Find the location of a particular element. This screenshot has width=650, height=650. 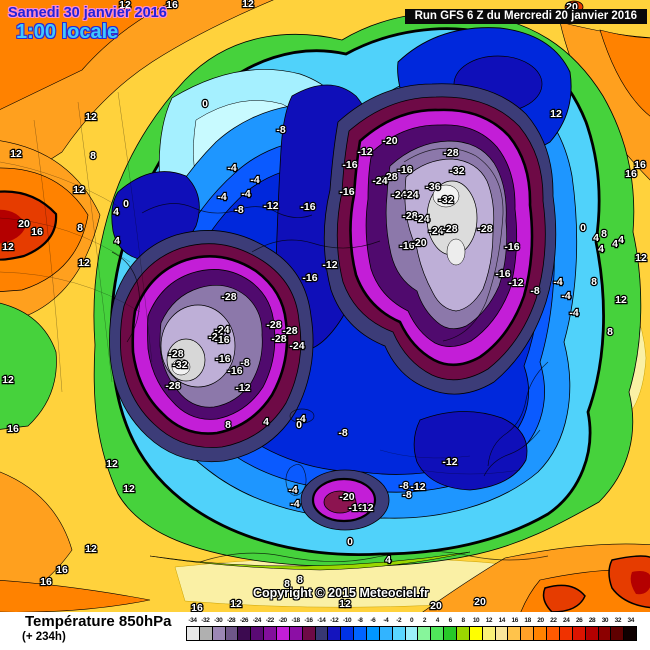

colorbar-tick: -14 is located at coordinates (321, 620).